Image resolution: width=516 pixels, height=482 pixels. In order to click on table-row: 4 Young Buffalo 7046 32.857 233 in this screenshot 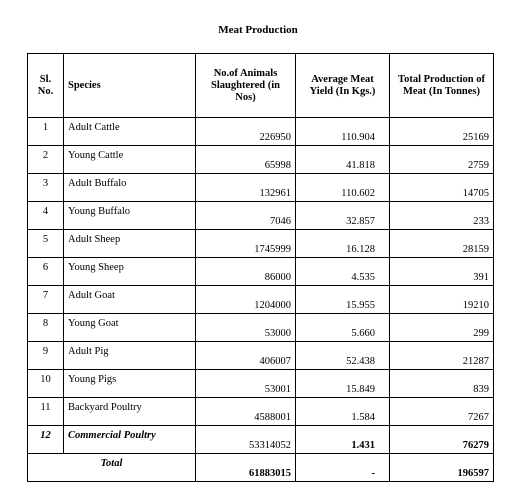, I will do `click(260, 215)`.